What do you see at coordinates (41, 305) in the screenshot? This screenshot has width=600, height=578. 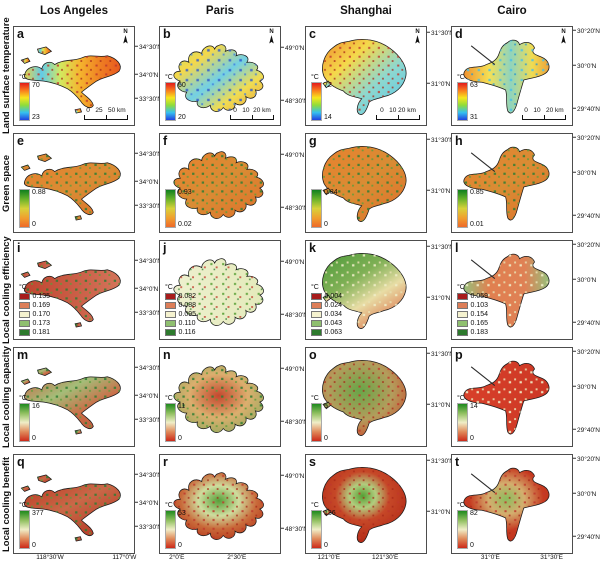 I see `legend-value: 0.169` at bounding box center [41, 305].